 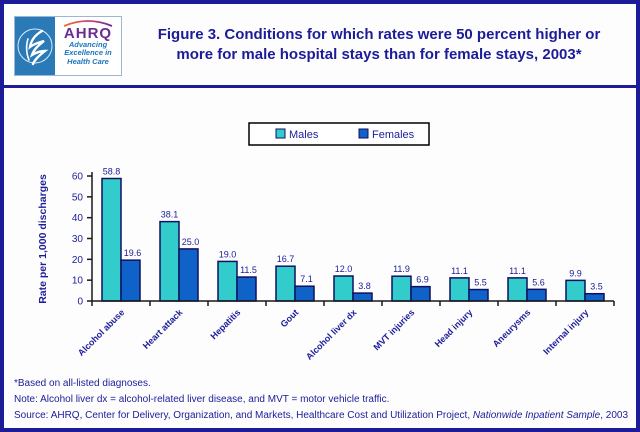 I want to click on rainbow-arc-icon, so click(x=88, y=23).